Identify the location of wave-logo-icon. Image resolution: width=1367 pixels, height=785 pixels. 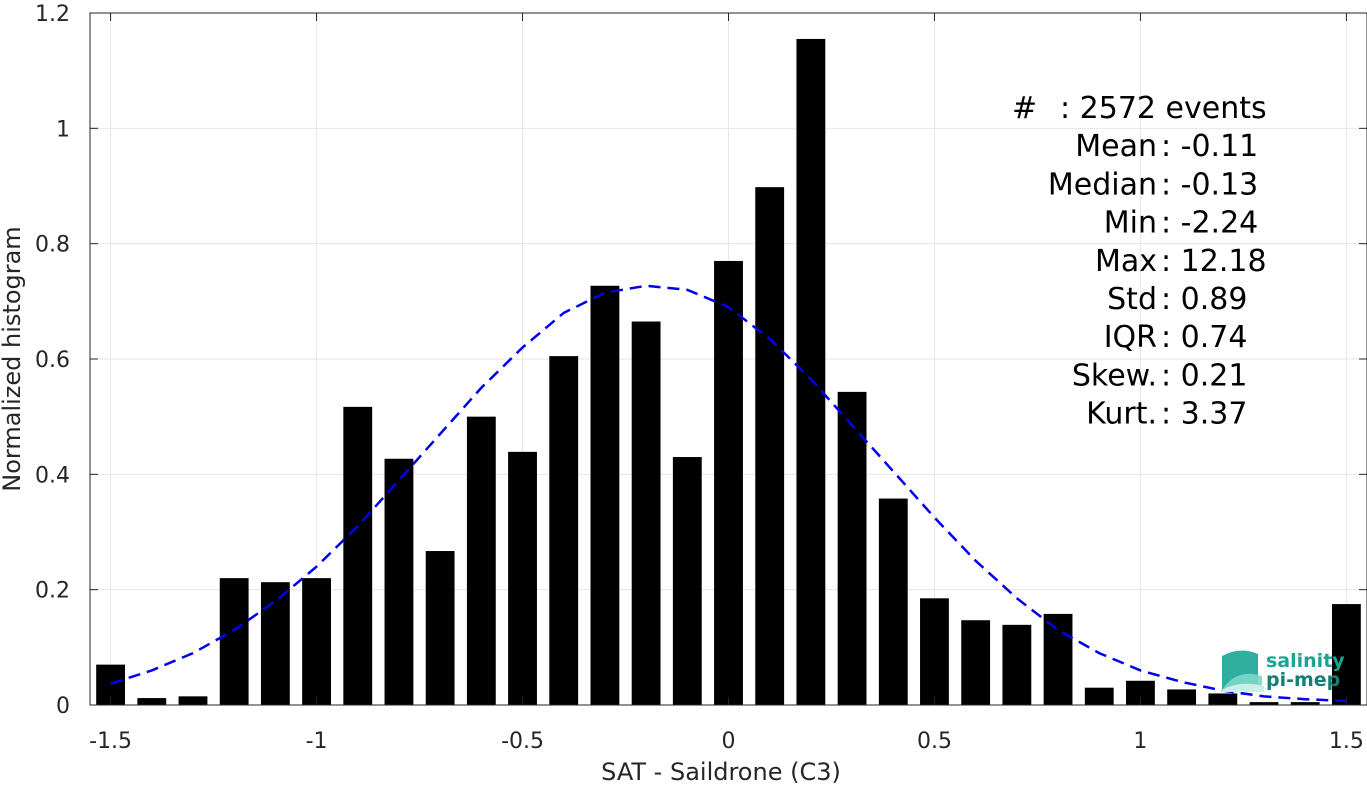
(1243, 671).